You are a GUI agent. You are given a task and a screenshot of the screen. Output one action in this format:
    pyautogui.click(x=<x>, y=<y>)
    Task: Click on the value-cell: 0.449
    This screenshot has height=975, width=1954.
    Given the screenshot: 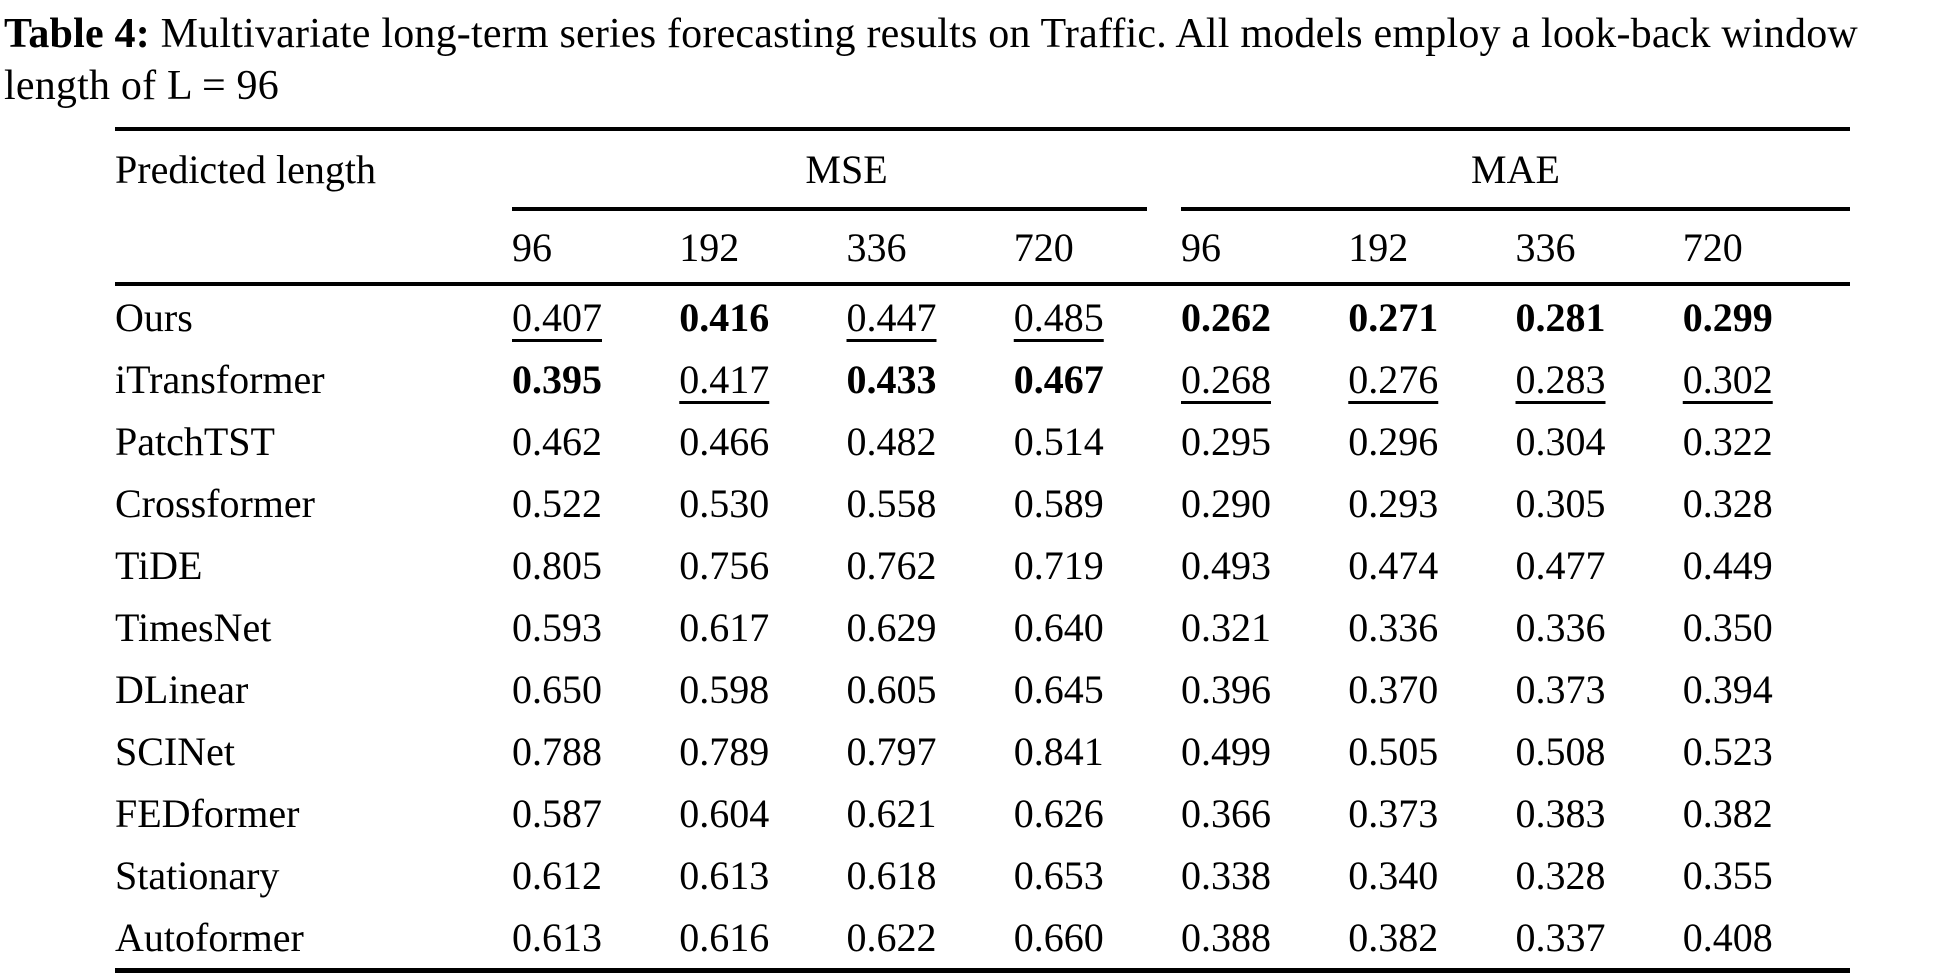 What is the action you would take?
    pyautogui.click(x=1766, y=565)
    